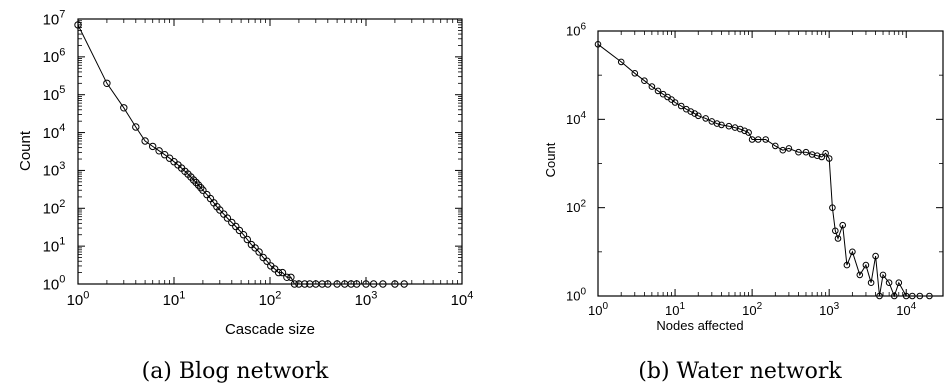  I want to click on y-tick-label-exponent: 3, so click(62, 166).